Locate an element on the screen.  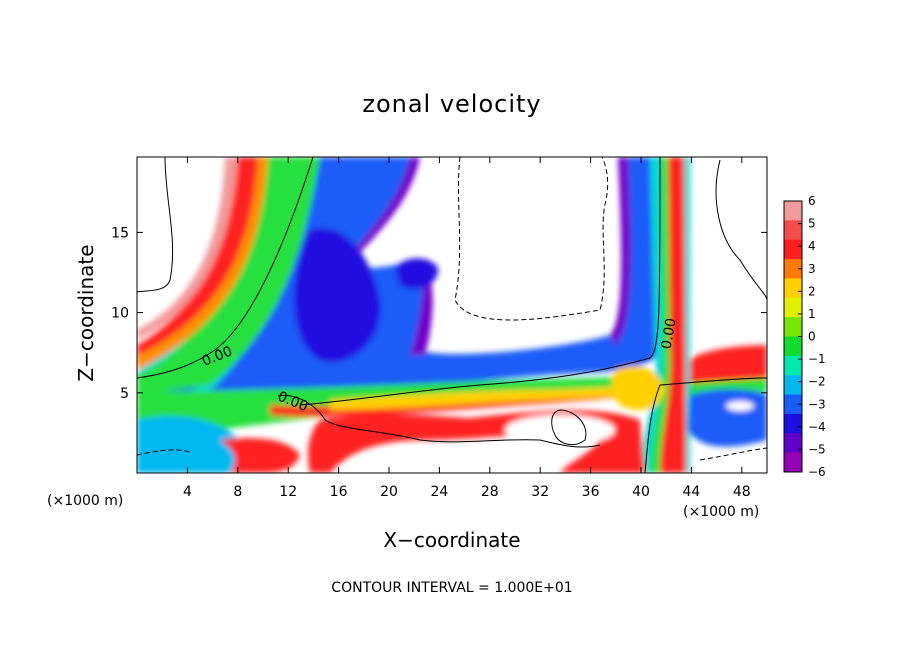
x-tick-label: 24 is located at coordinates (439, 492).